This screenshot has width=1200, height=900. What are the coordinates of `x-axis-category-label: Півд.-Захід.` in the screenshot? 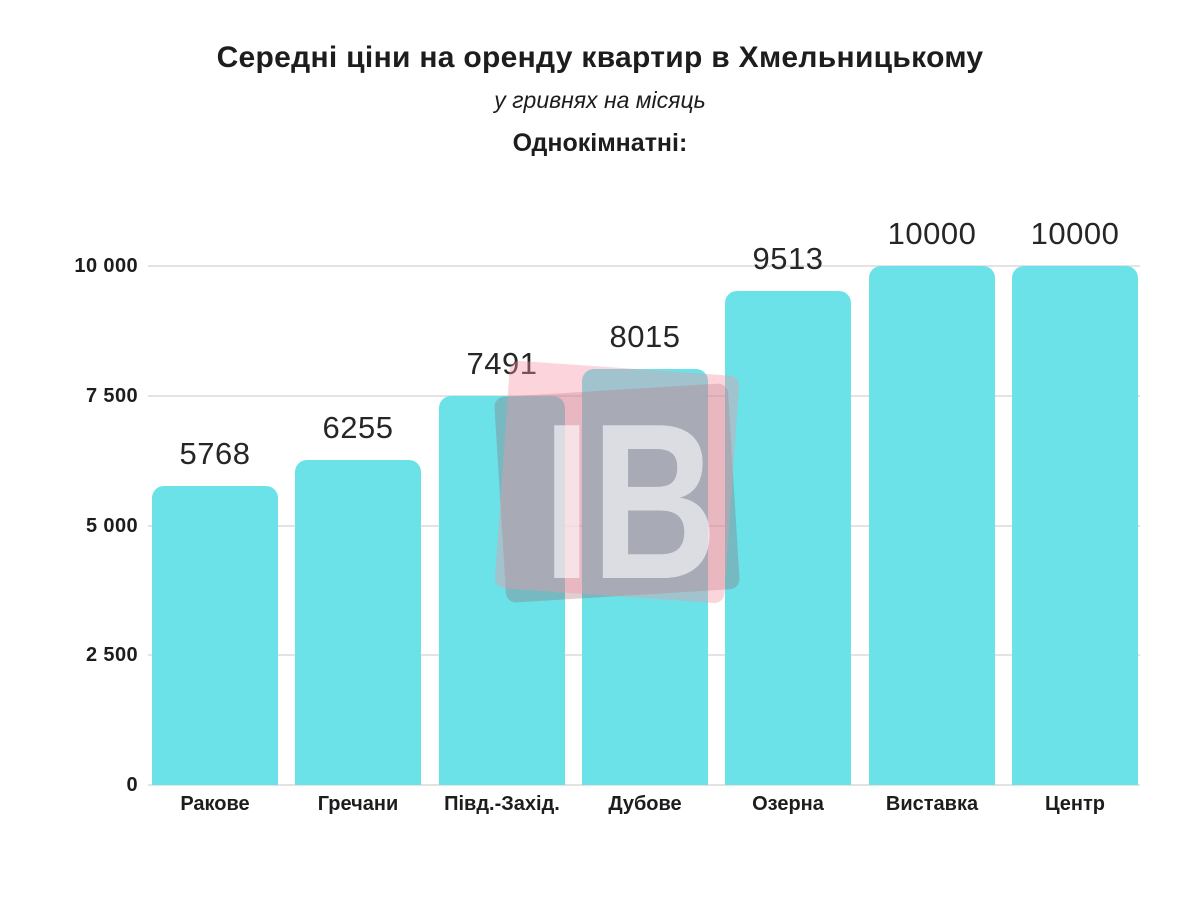 It's located at (502, 804).